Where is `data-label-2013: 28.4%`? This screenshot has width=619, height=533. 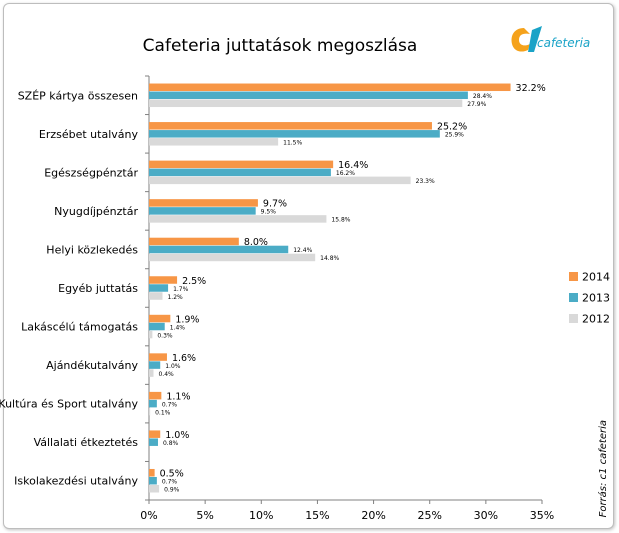
data-label-2013: 28.4% is located at coordinates (482, 96).